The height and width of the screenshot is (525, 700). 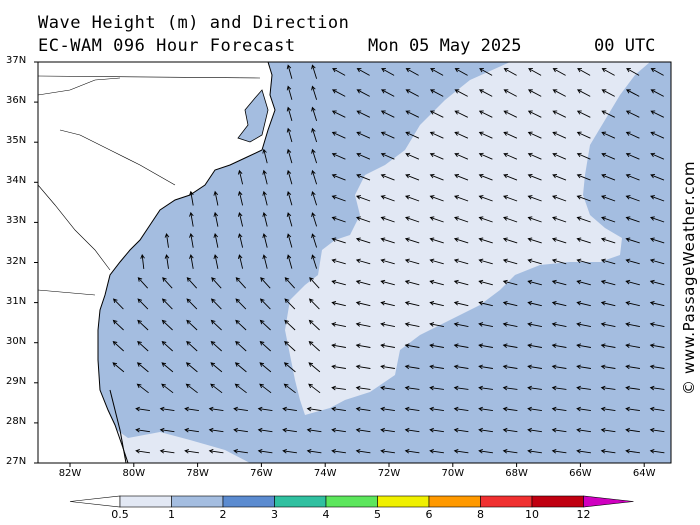 I want to click on forecast-time: 00 UTC, so click(x=625, y=46).